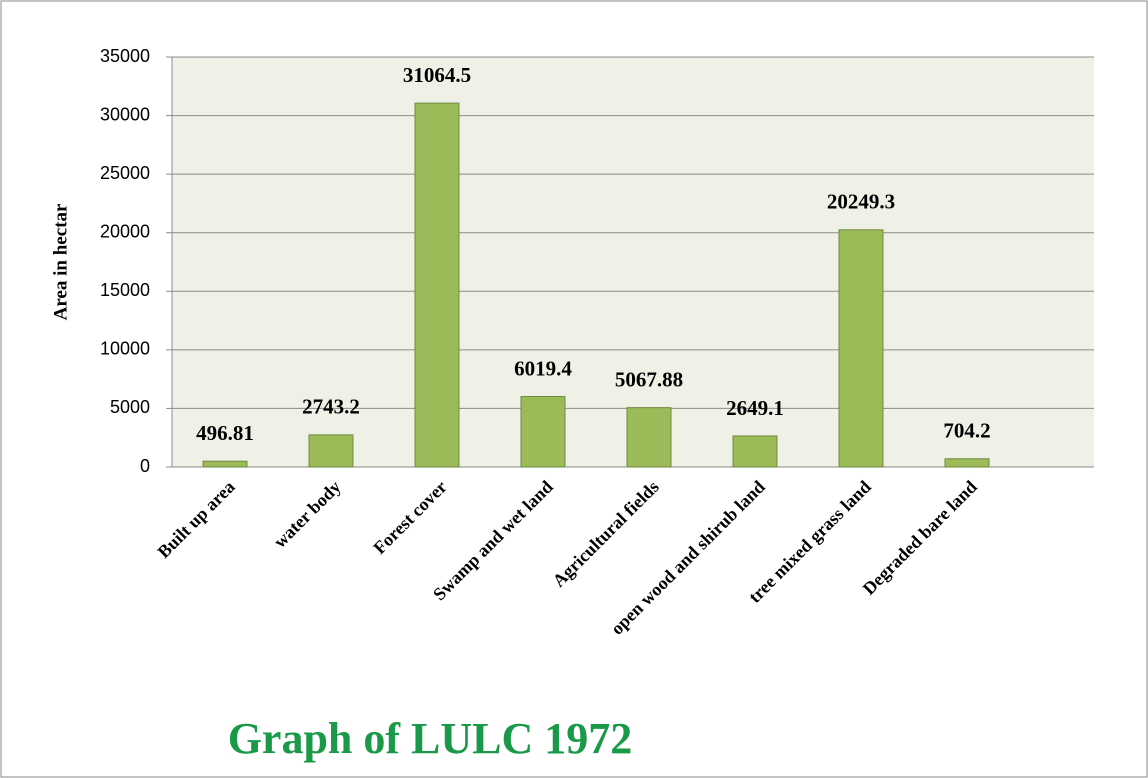 Image resolution: width=1148 pixels, height=778 pixels. What do you see at coordinates (125, 290) in the screenshot?
I see `y-tick-label: 15000` at bounding box center [125, 290].